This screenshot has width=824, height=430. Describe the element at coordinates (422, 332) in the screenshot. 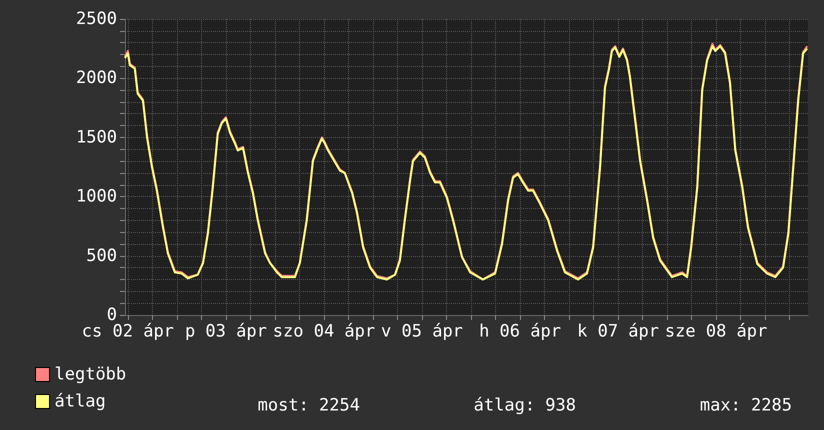

I see `x-tick-label: v 05 ápr` at that location.